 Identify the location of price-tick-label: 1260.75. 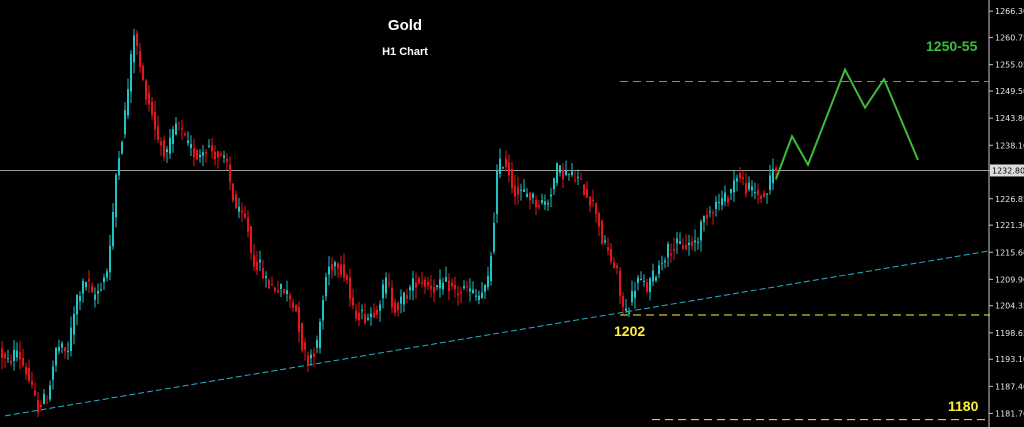
(1009, 38).